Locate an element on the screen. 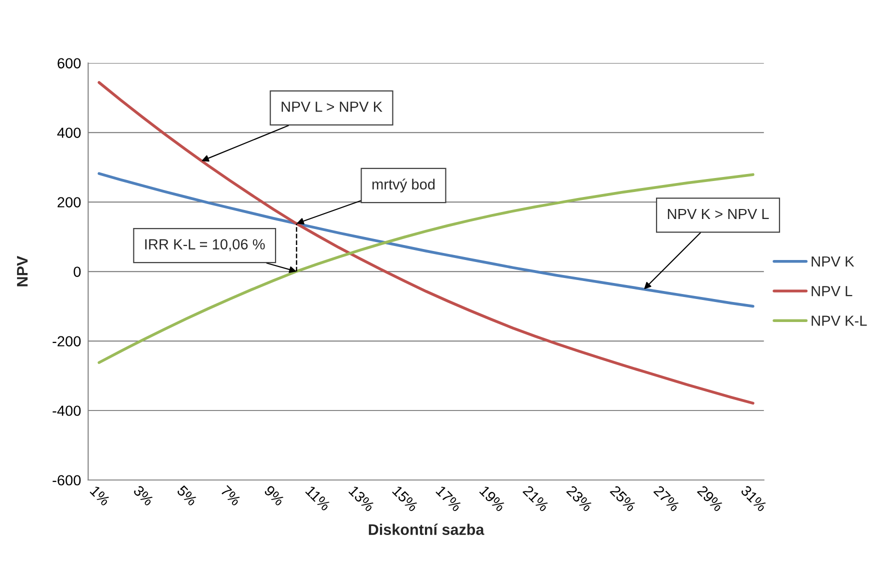 This screenshot has width=873, height=573. y-tick-label: -600 is located at coordinates (66, 480).